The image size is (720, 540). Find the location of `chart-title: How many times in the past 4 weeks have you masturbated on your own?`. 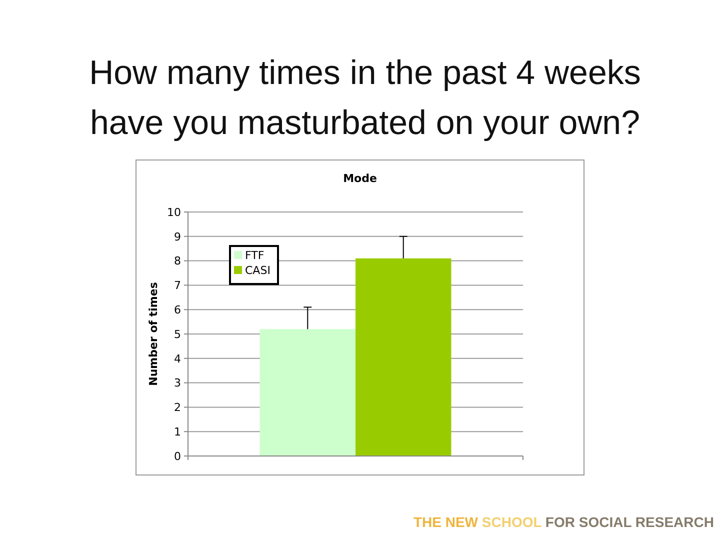

chart-title: How many times in the past 4 weeks have you masturbated on your own? is located at coordinates (365, 98).